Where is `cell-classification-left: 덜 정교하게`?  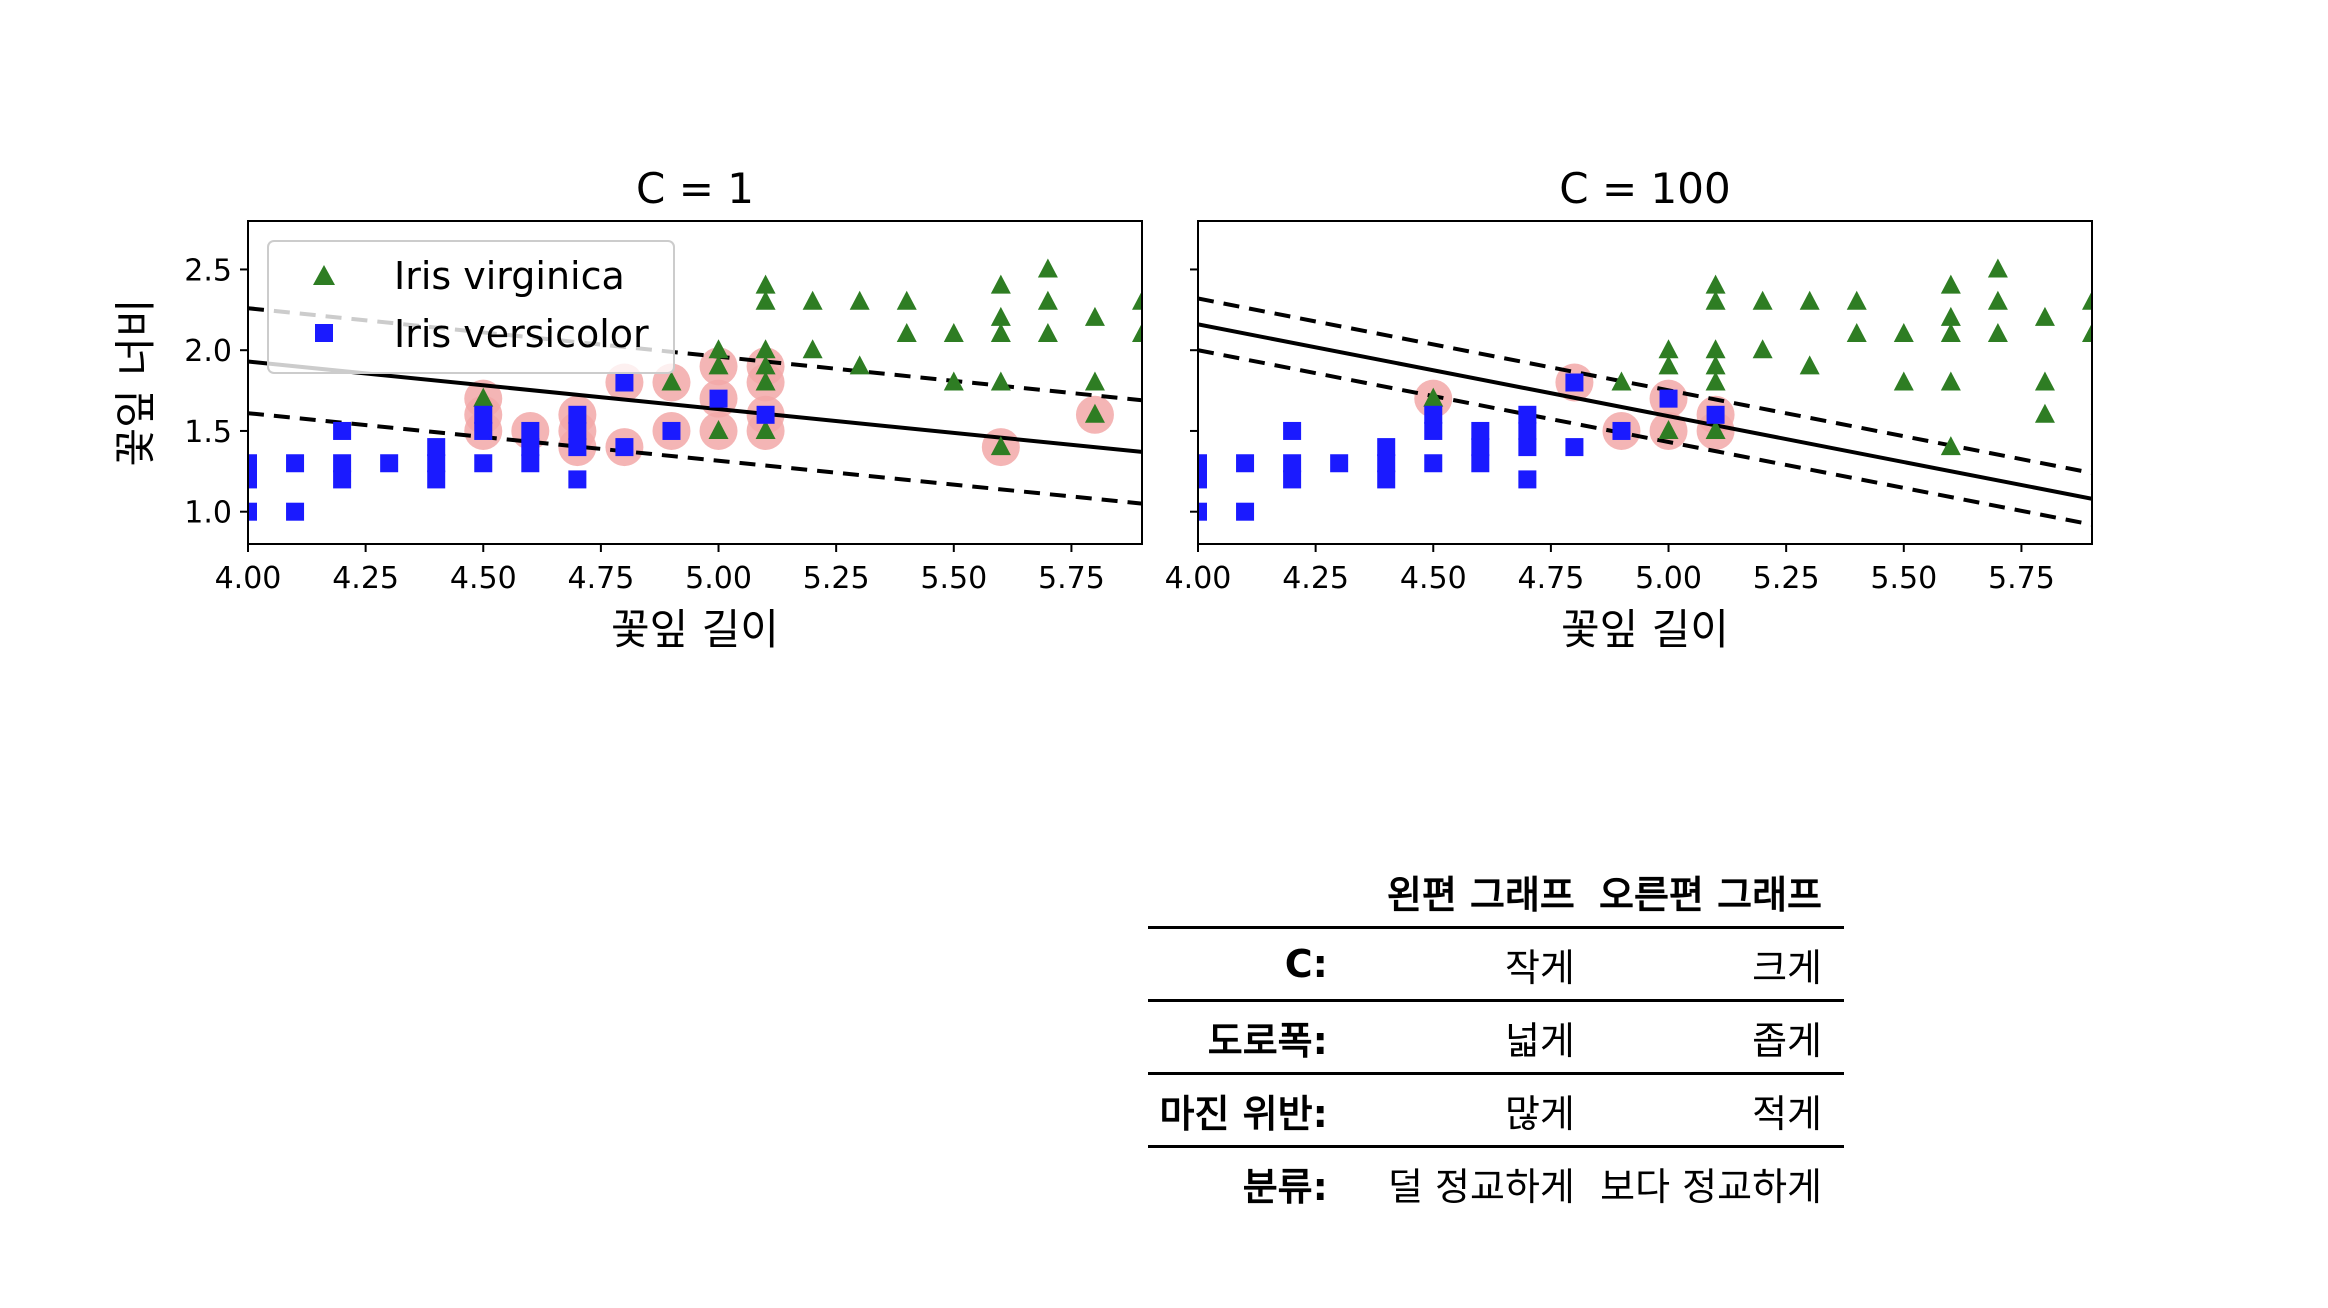 cell-classification-left: 덜 정교하게 is located at coordinates (1481, 1186).